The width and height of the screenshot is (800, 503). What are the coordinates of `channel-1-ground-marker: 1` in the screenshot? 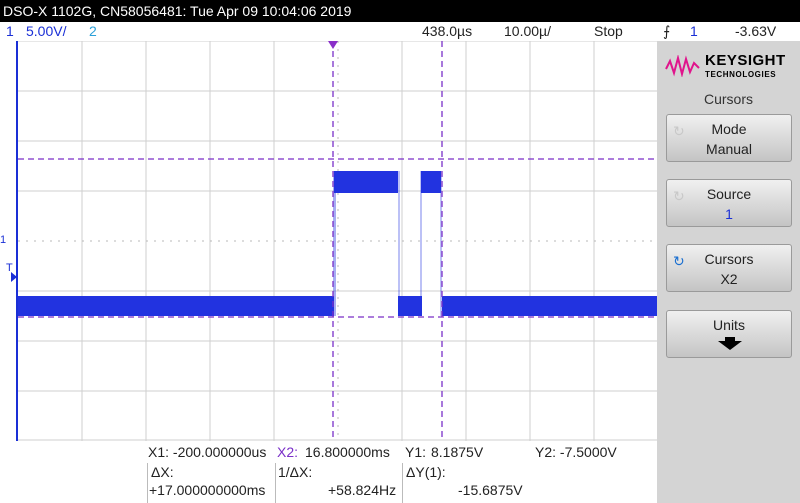 It's located at (3, 240).